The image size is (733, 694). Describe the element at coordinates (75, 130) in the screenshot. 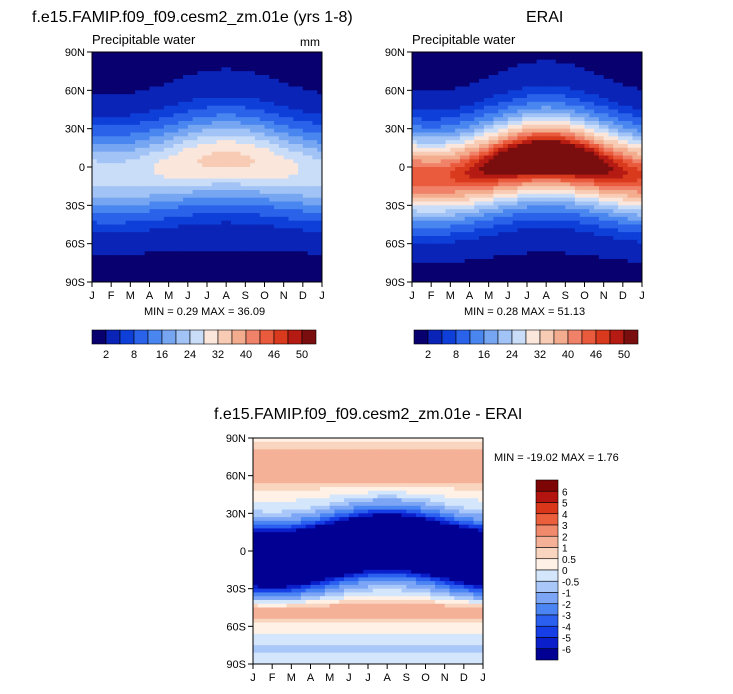

I see `y-tick-label: 30N` at that location.